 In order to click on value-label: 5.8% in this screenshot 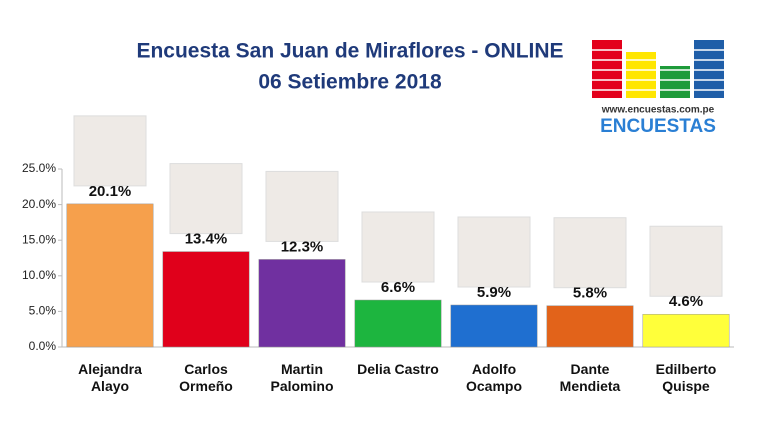, I will do `click(590, 293)`.